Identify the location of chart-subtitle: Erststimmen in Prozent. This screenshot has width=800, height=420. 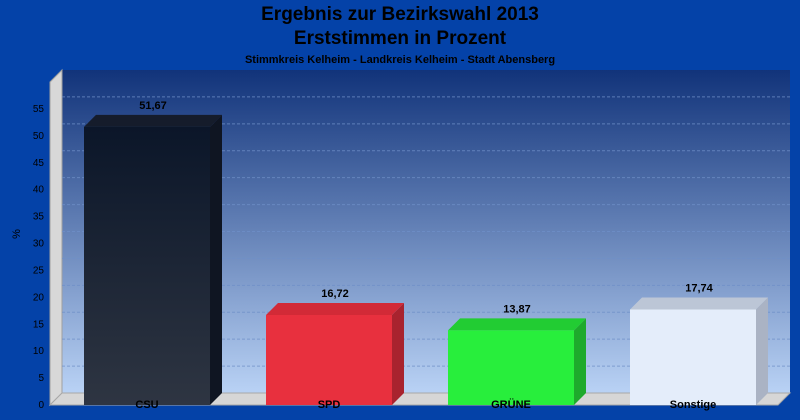
(400, 38).